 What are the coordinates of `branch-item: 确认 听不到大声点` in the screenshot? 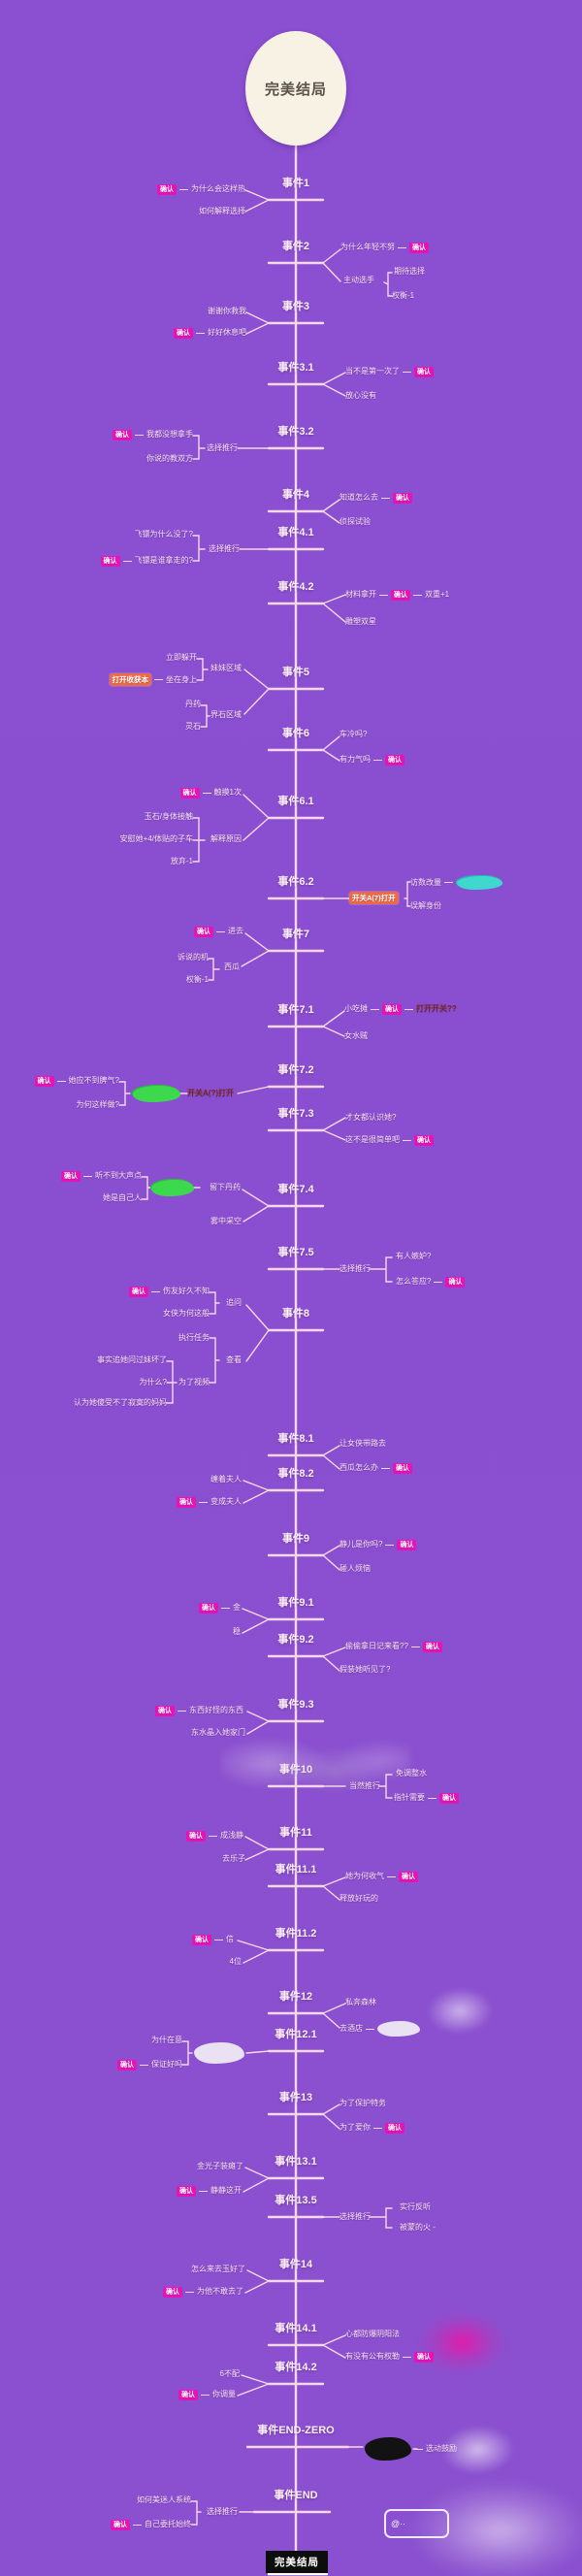 It's located at (101, 1176).